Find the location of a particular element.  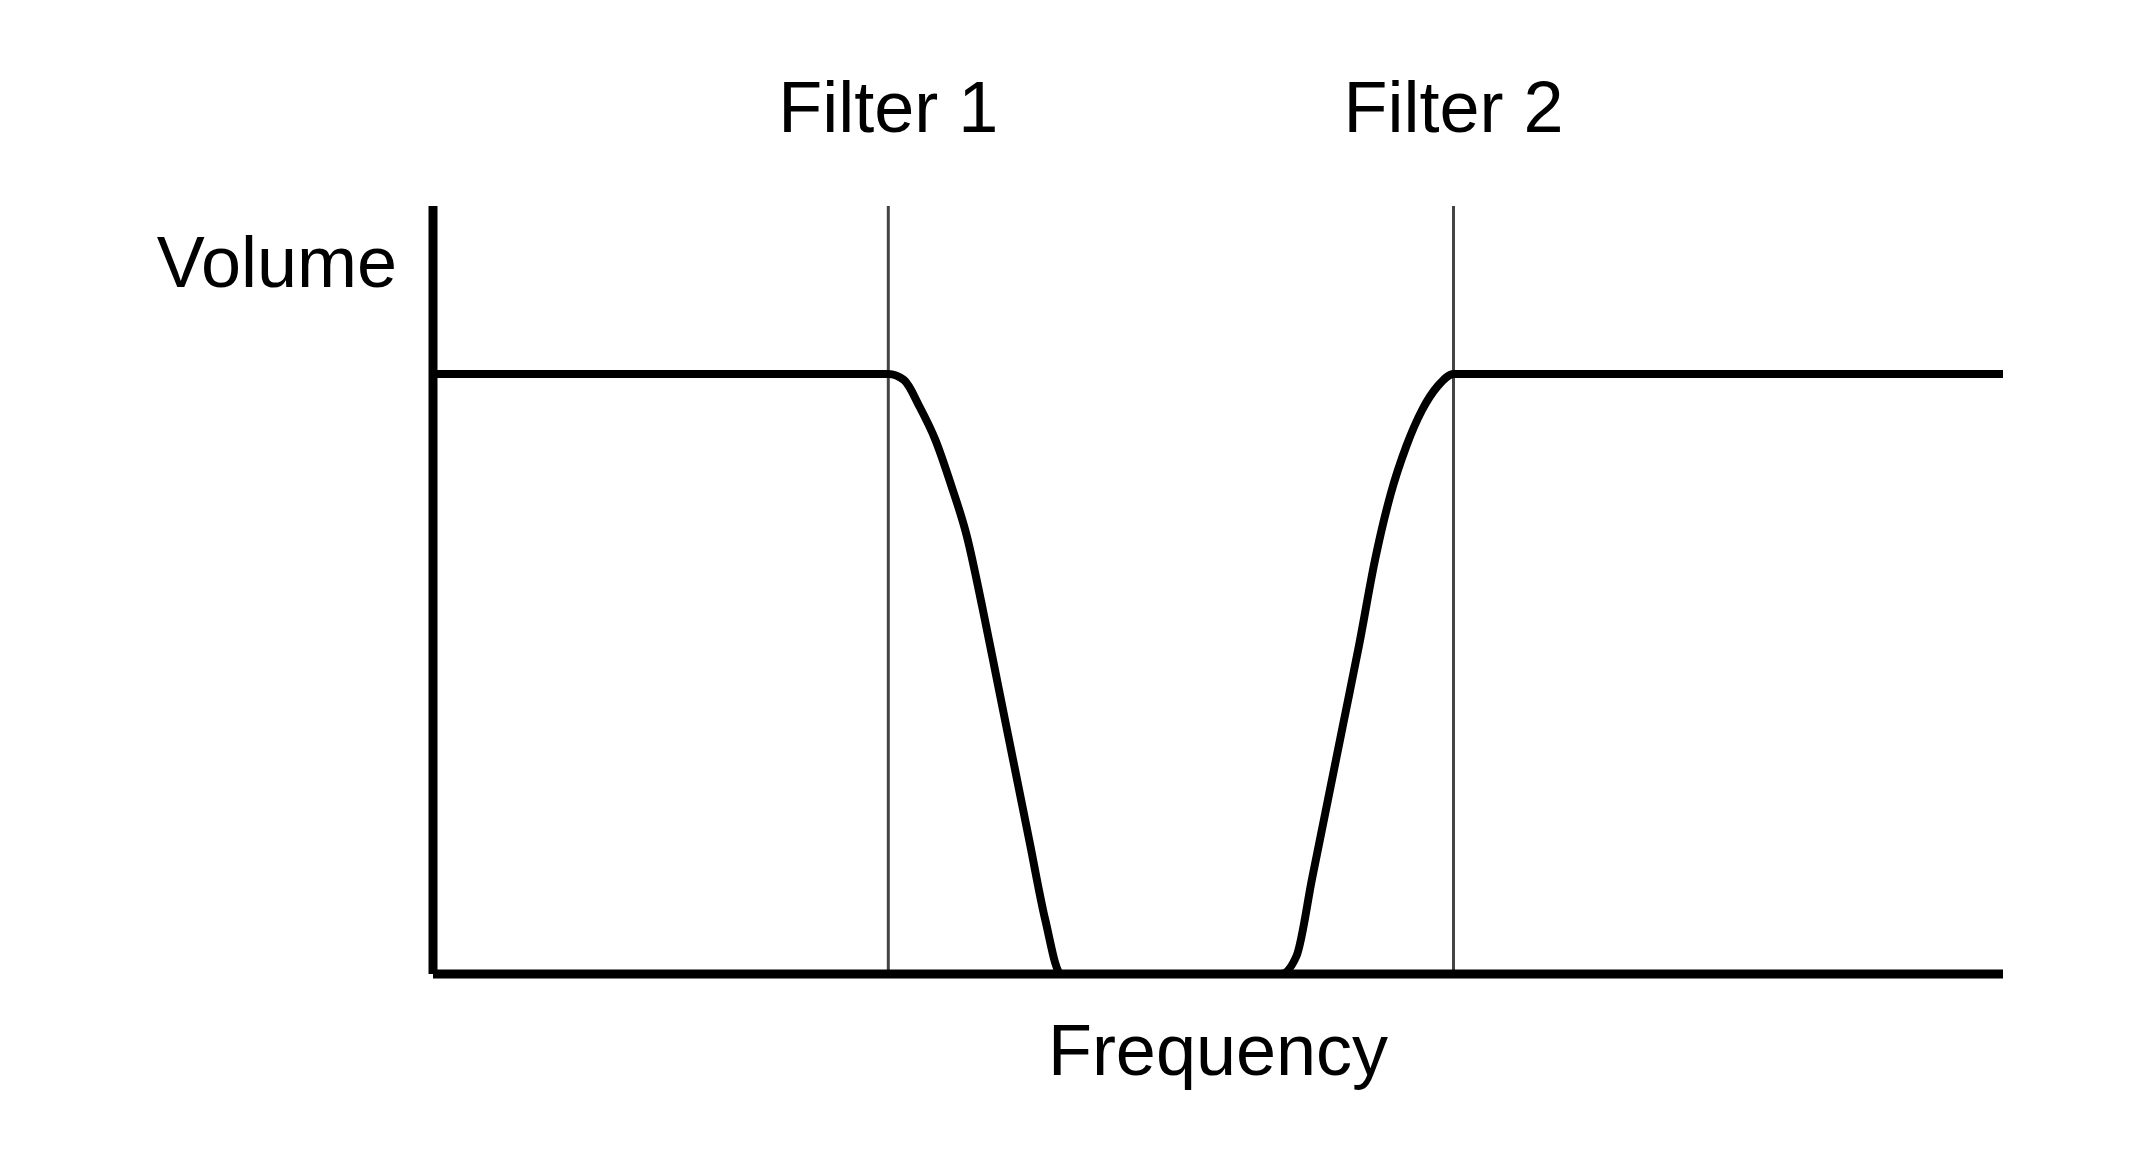

text: Filter 2 is located at coordinates (1453, 107).